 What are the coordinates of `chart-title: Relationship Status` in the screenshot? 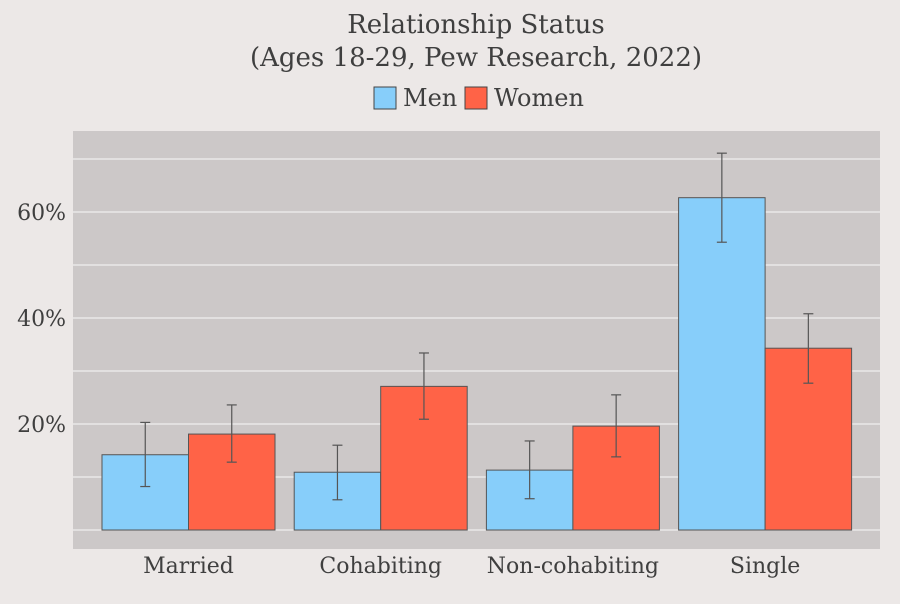 It's located at (476, 25).